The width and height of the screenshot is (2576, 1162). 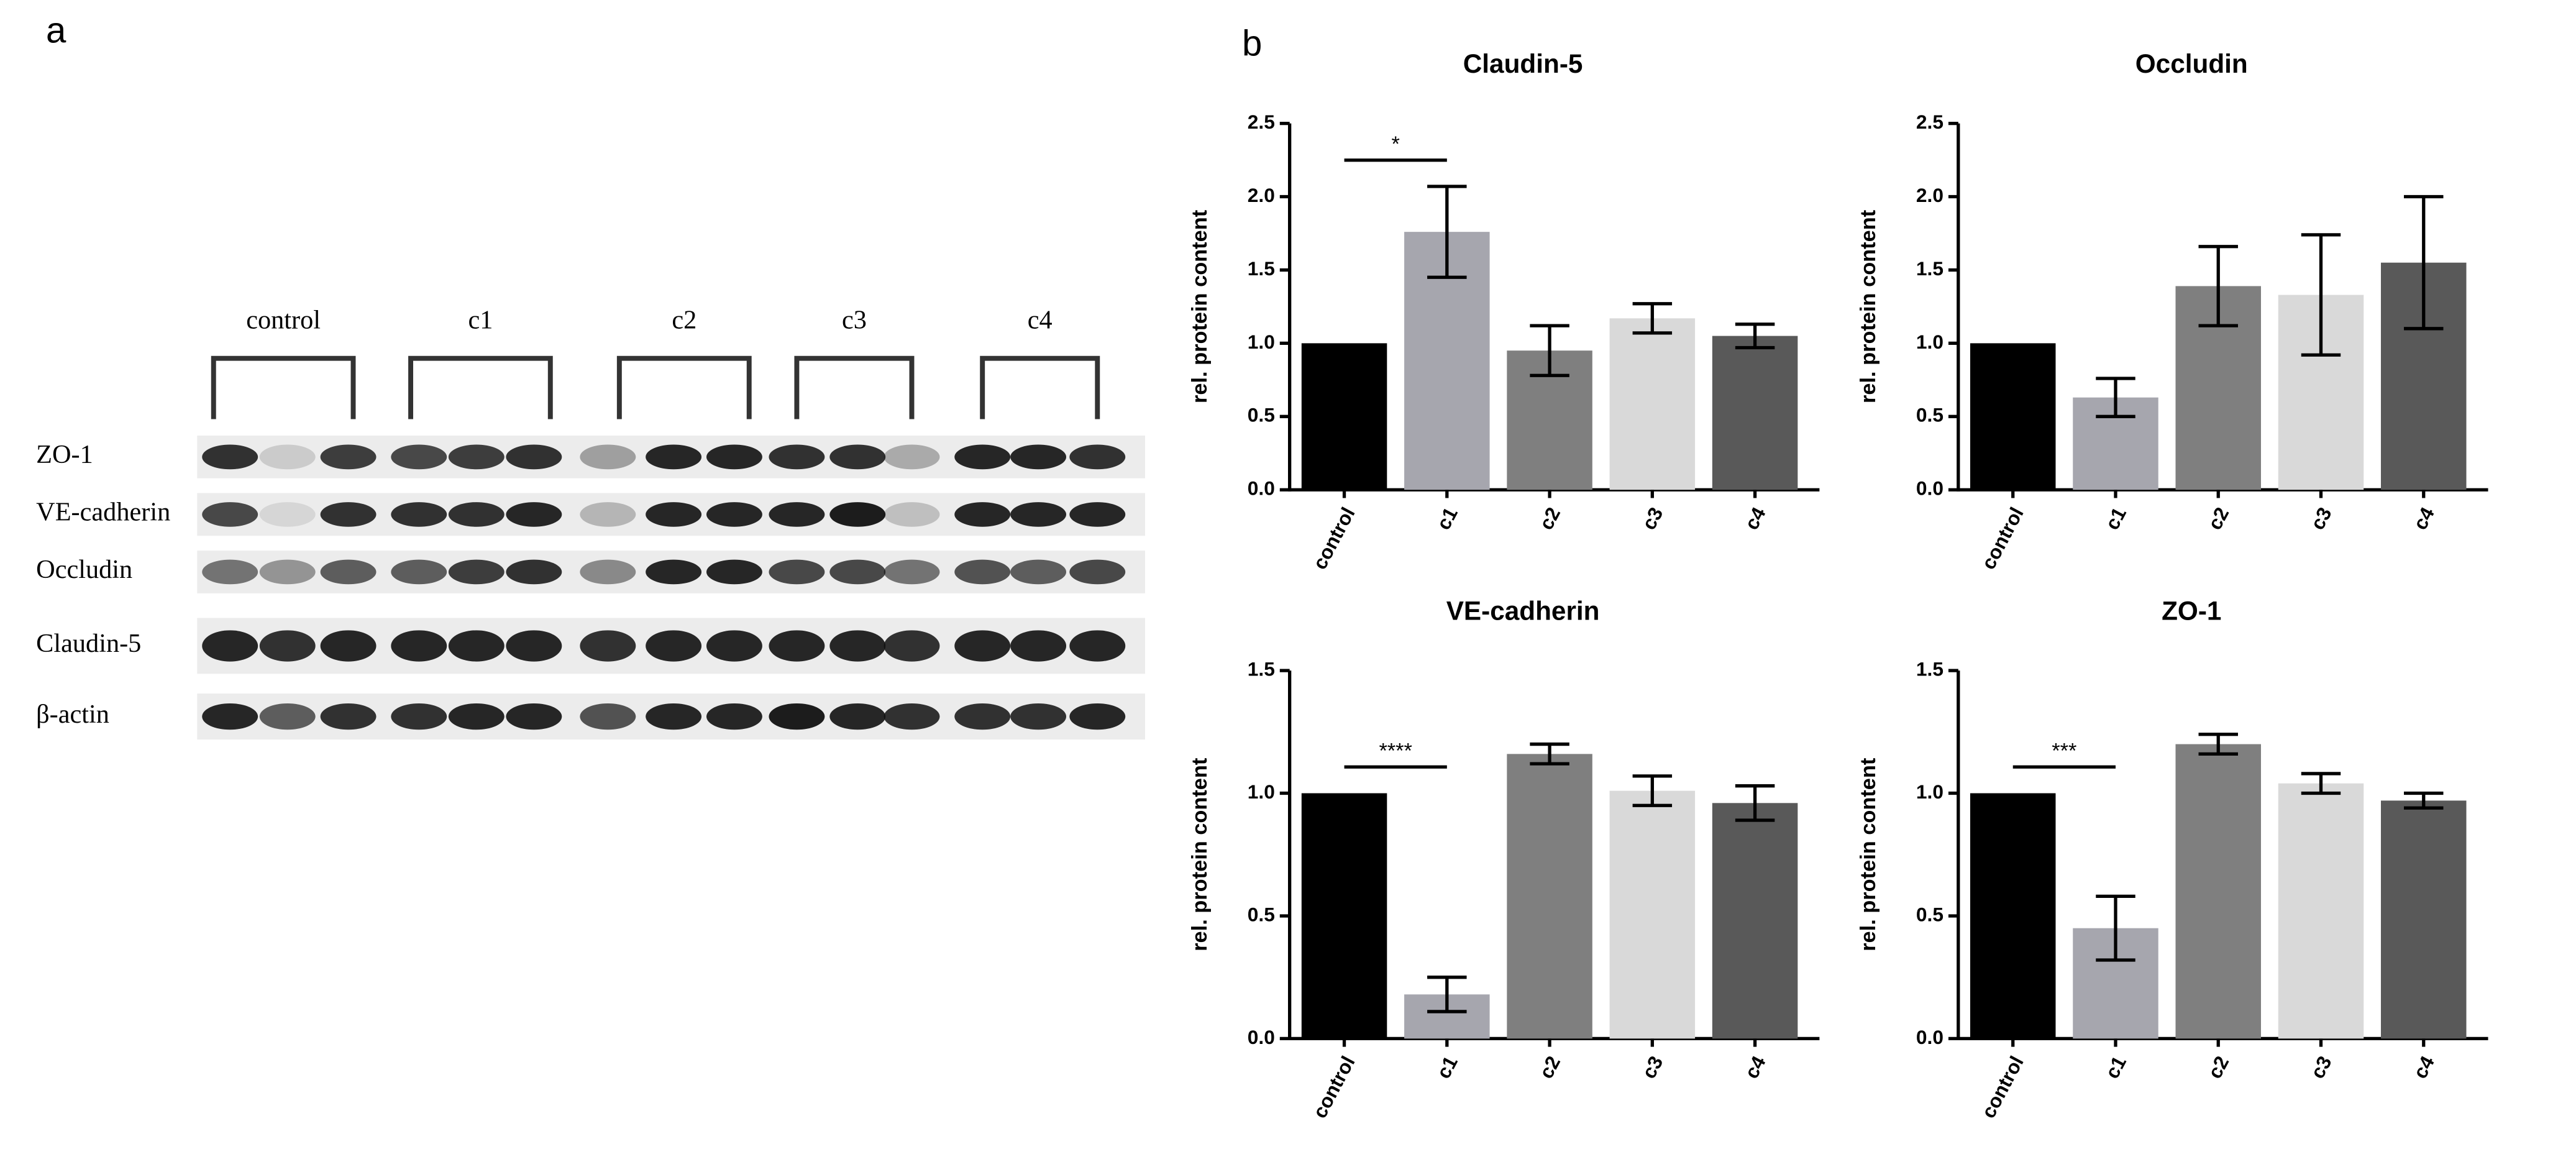 What do you see at coordinates (72, 714) in the screenshot?
I see `blot-row-label: β-actin` at bounding box center [72, 714].